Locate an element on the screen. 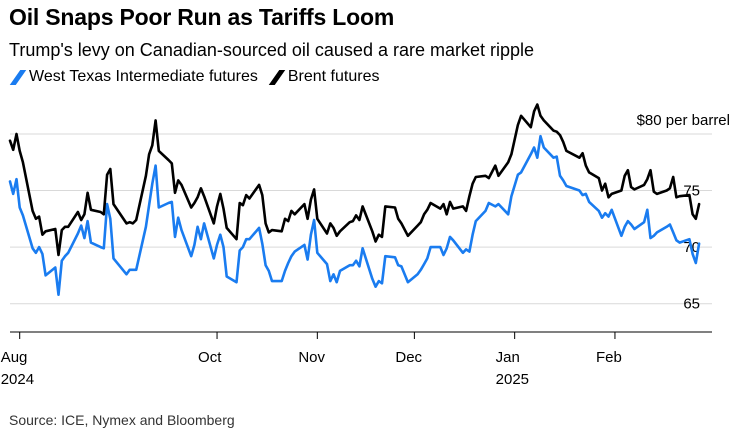 This screenshot has width=752, height=435. x-tick-label: Nov is located at coordinates (311, 357).